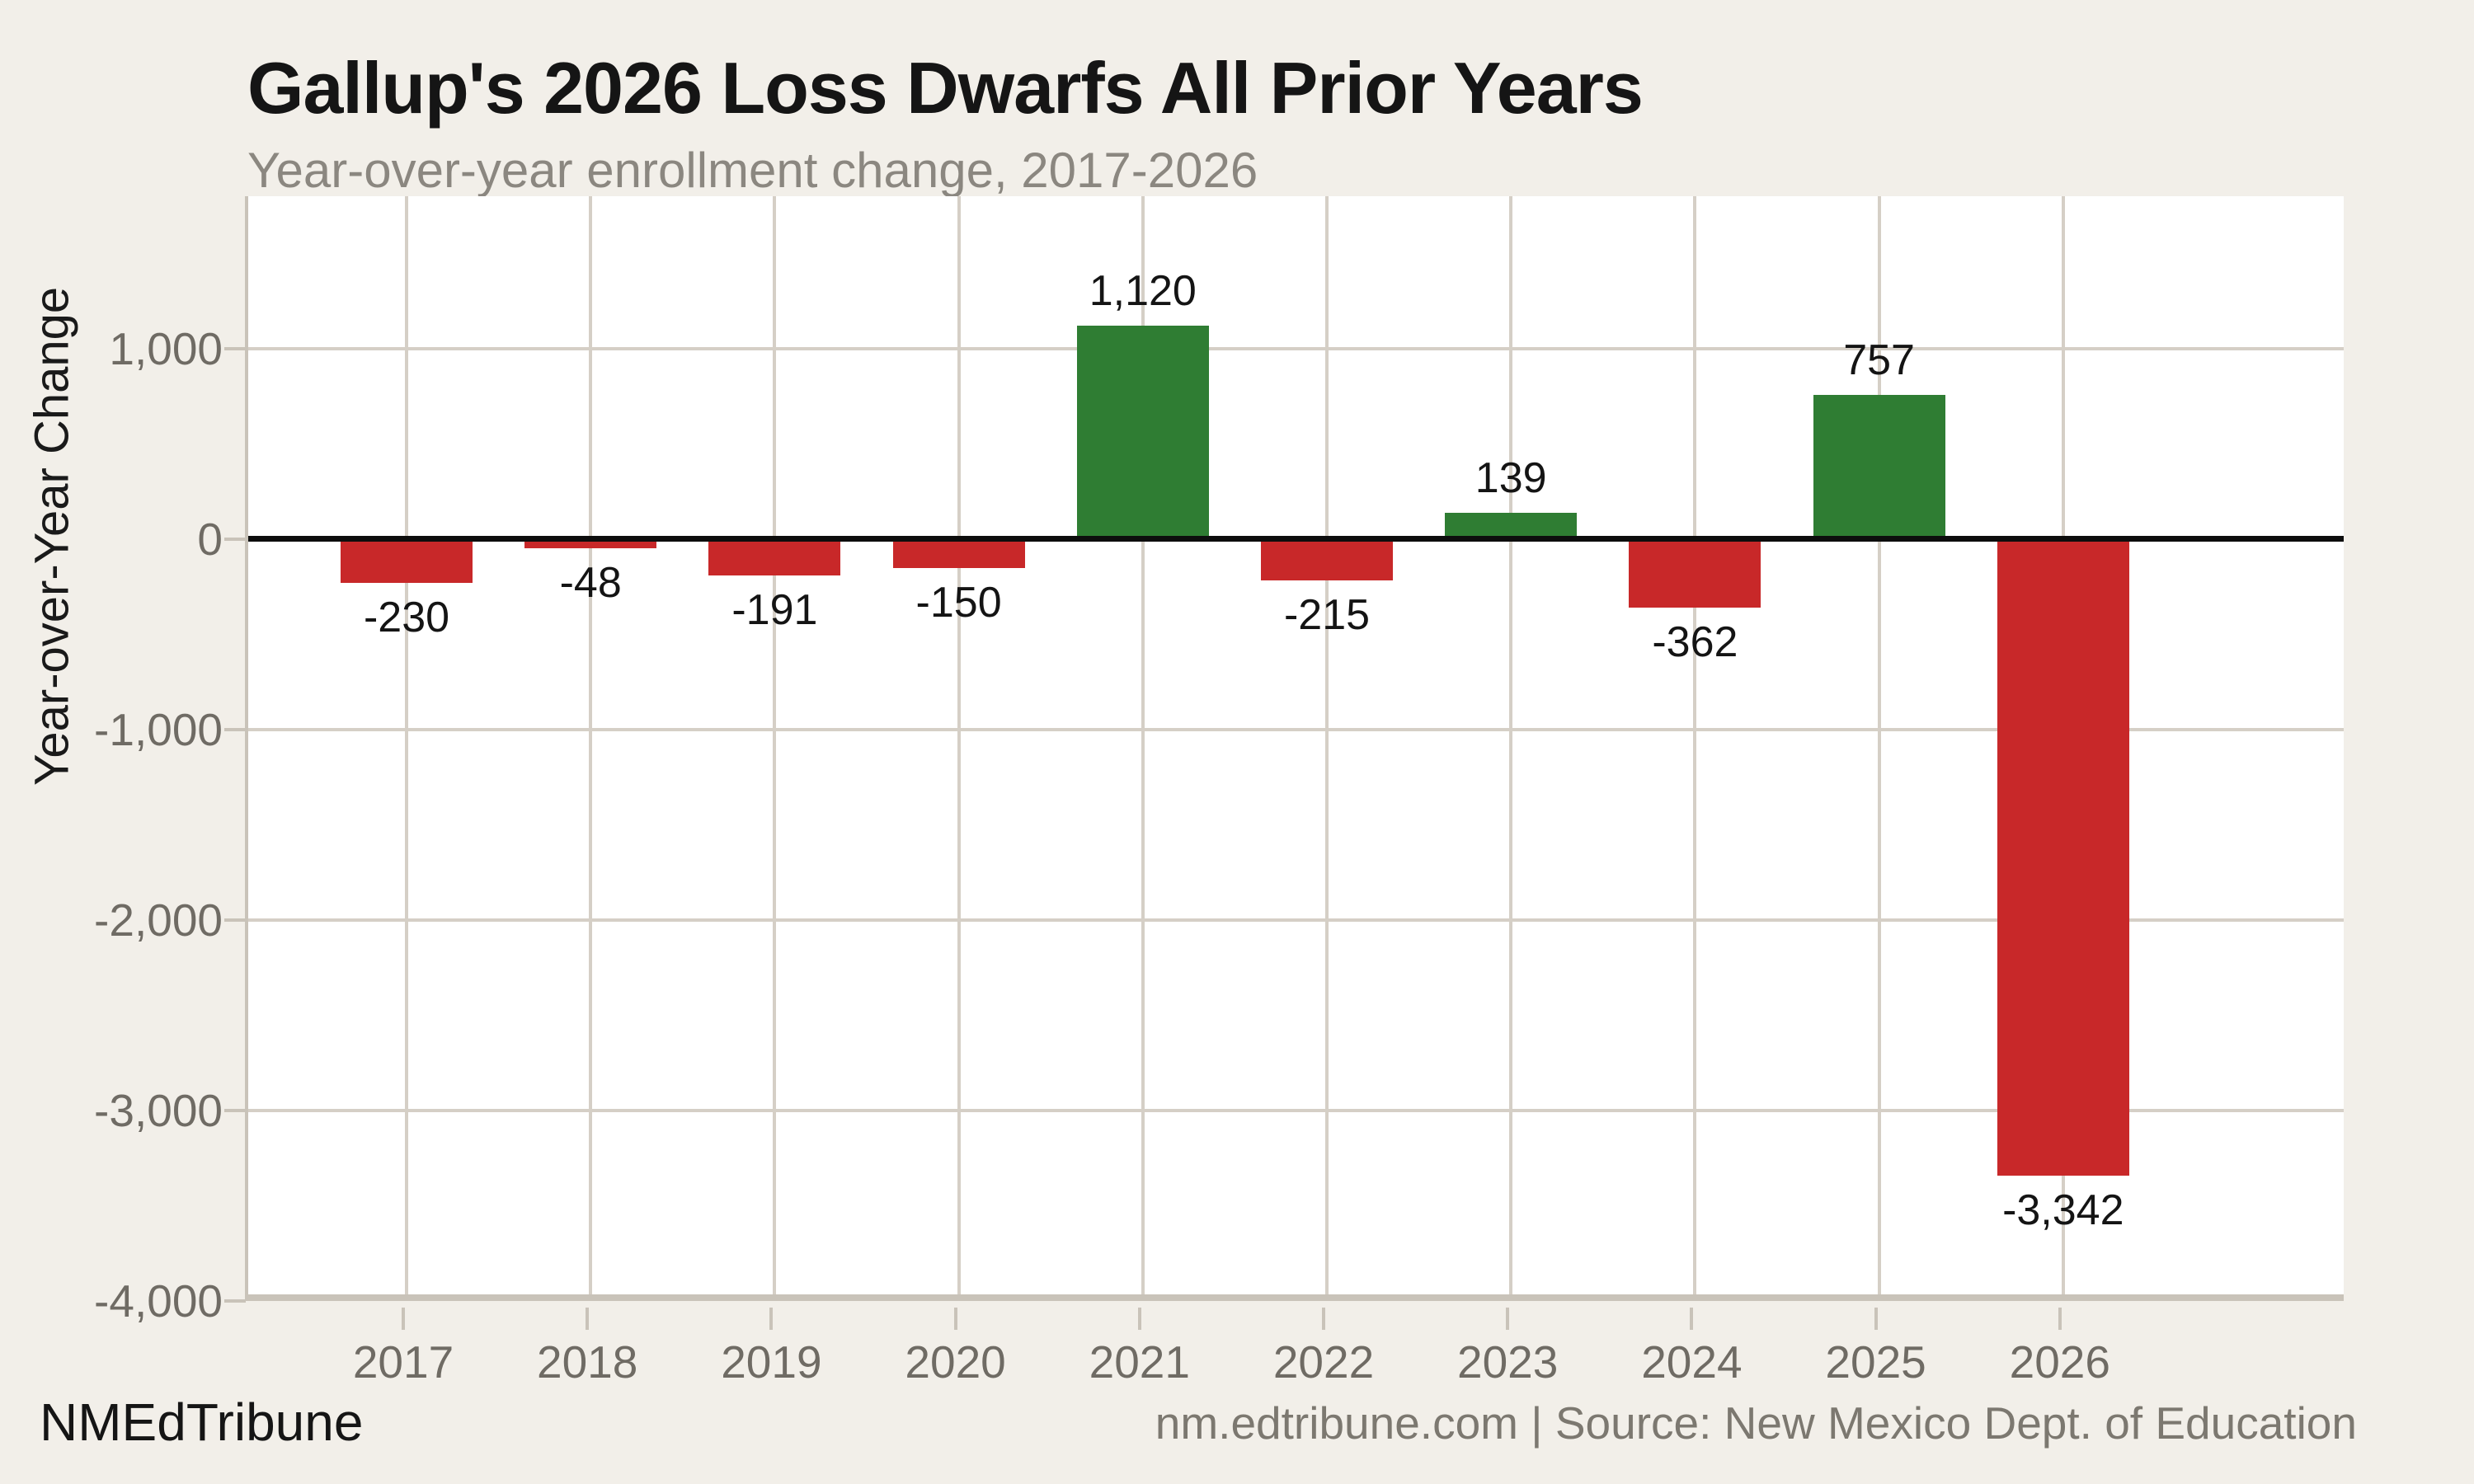 This screenshot has height=1484, width=2474. I want to click on bar-2025, so click(1879, 467).